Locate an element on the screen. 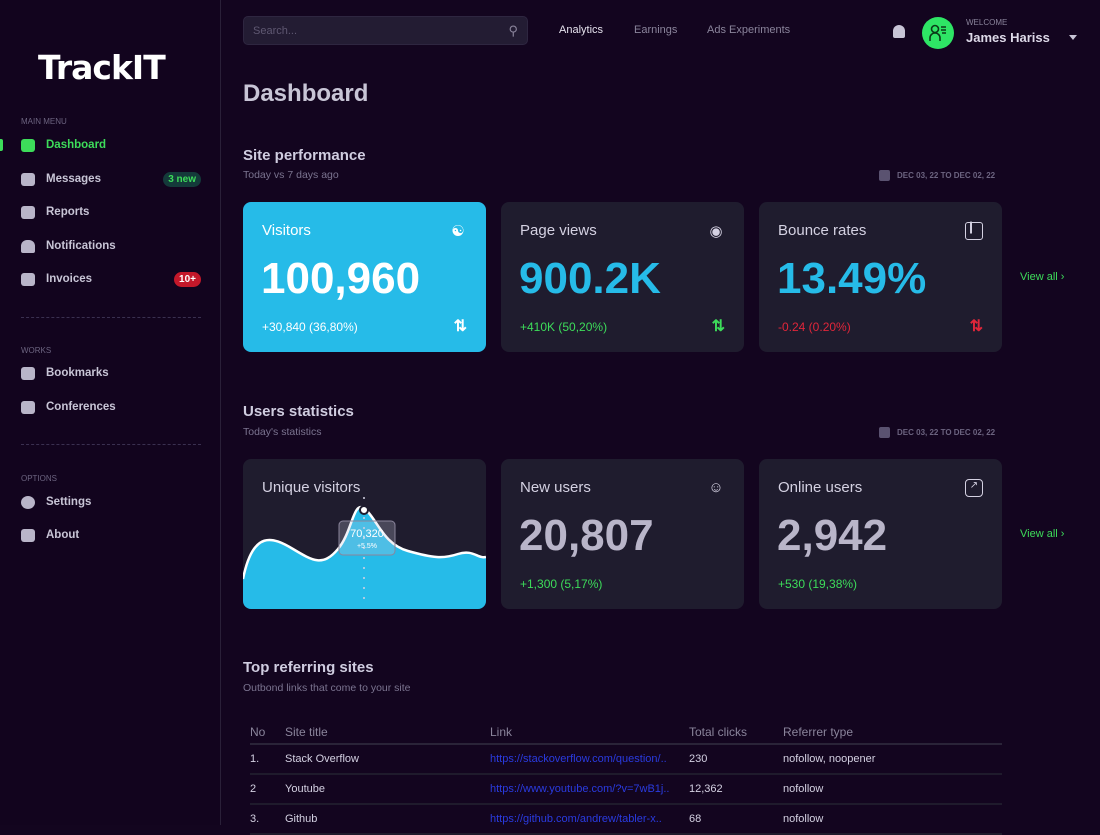 This screenshot has width=1100, height=835. table-cell: https://www.youtube.com/?v=7wB1j.. is located at coordinates (589, 789).